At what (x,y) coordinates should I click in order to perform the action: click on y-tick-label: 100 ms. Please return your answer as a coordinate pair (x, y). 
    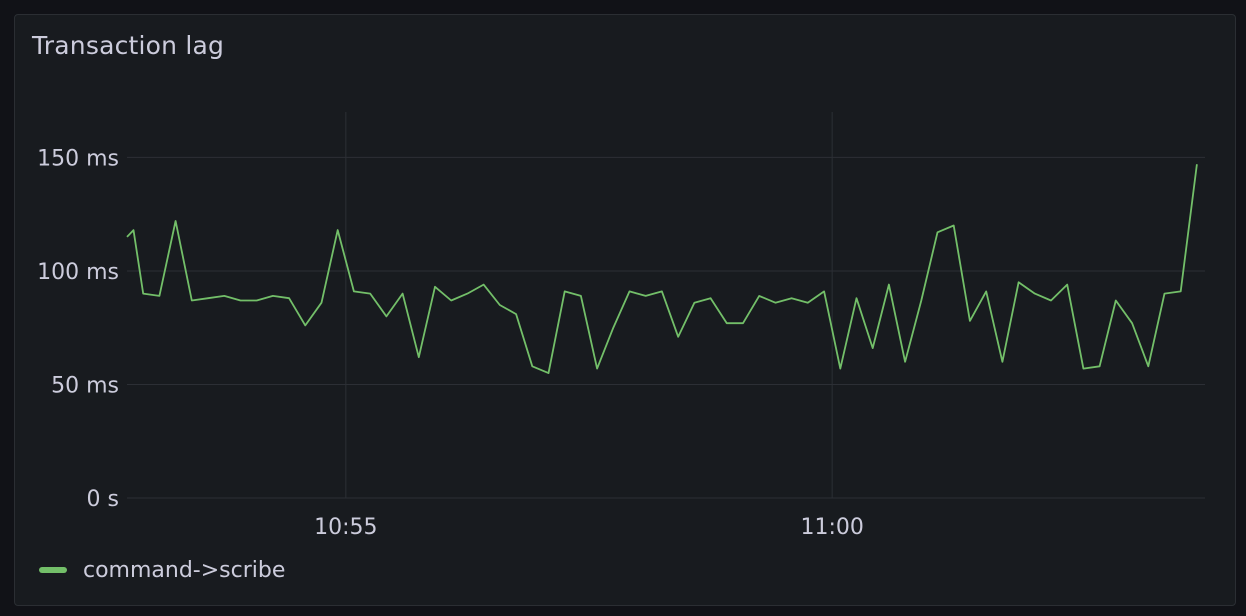
    Looking at the image, I should click on (78, 272).